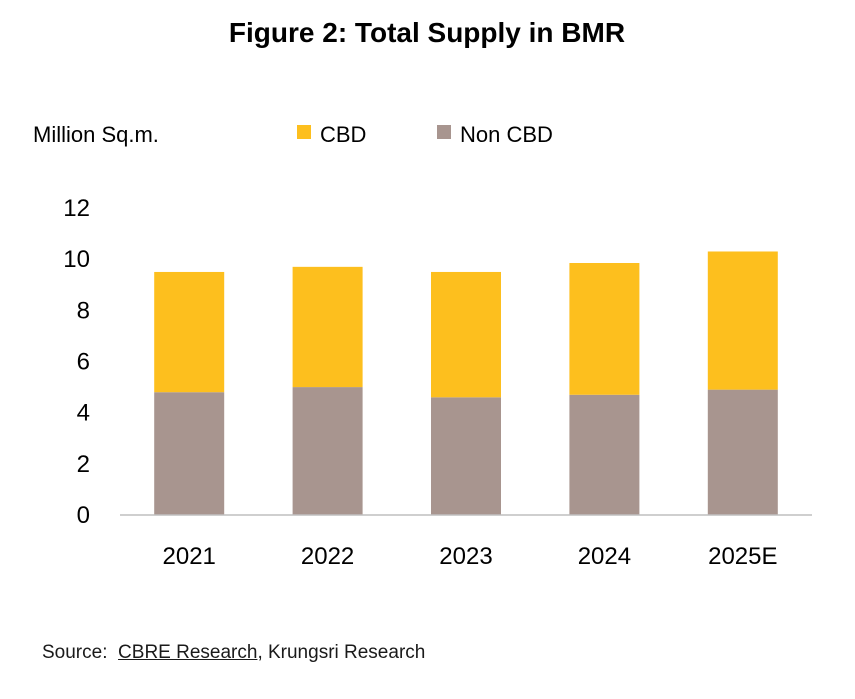 The height and width of the screenshot is (699, 855). I want to click on y-tick-label: 6, so click(83, 362).